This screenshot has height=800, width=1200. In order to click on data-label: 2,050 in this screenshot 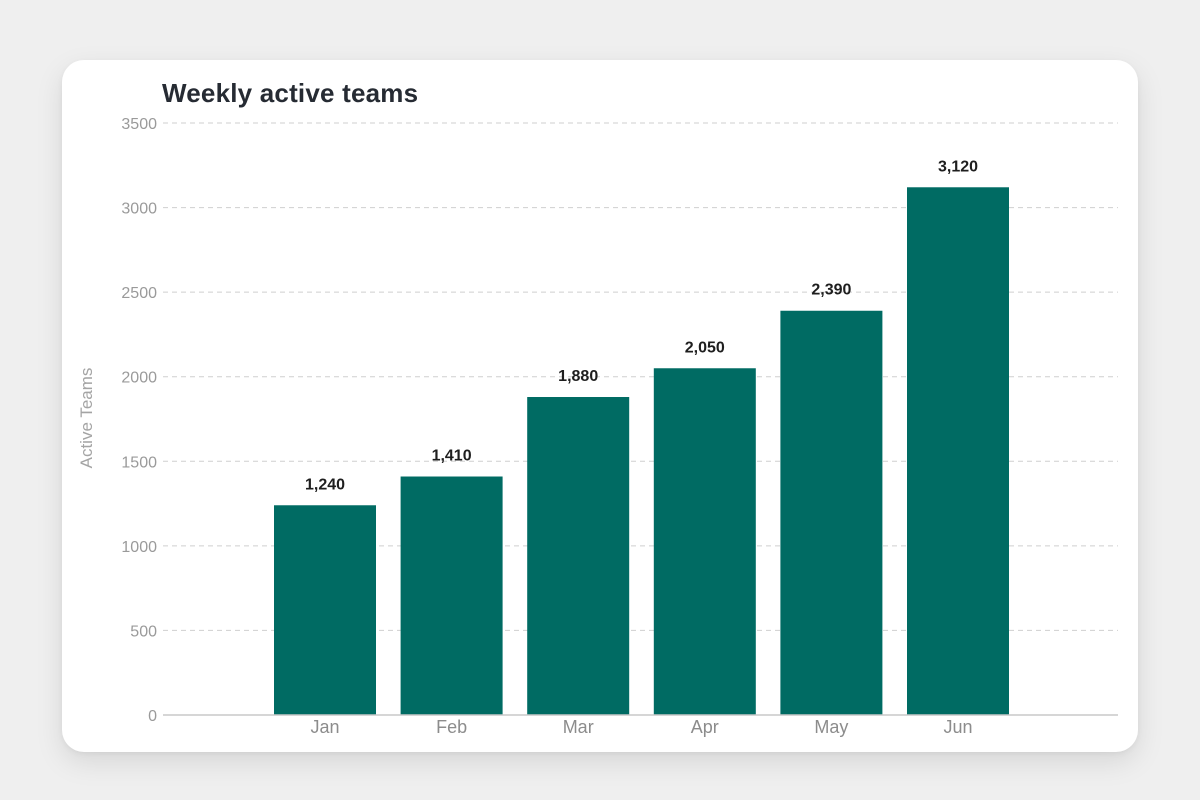, I will do `click(705, 347)`.